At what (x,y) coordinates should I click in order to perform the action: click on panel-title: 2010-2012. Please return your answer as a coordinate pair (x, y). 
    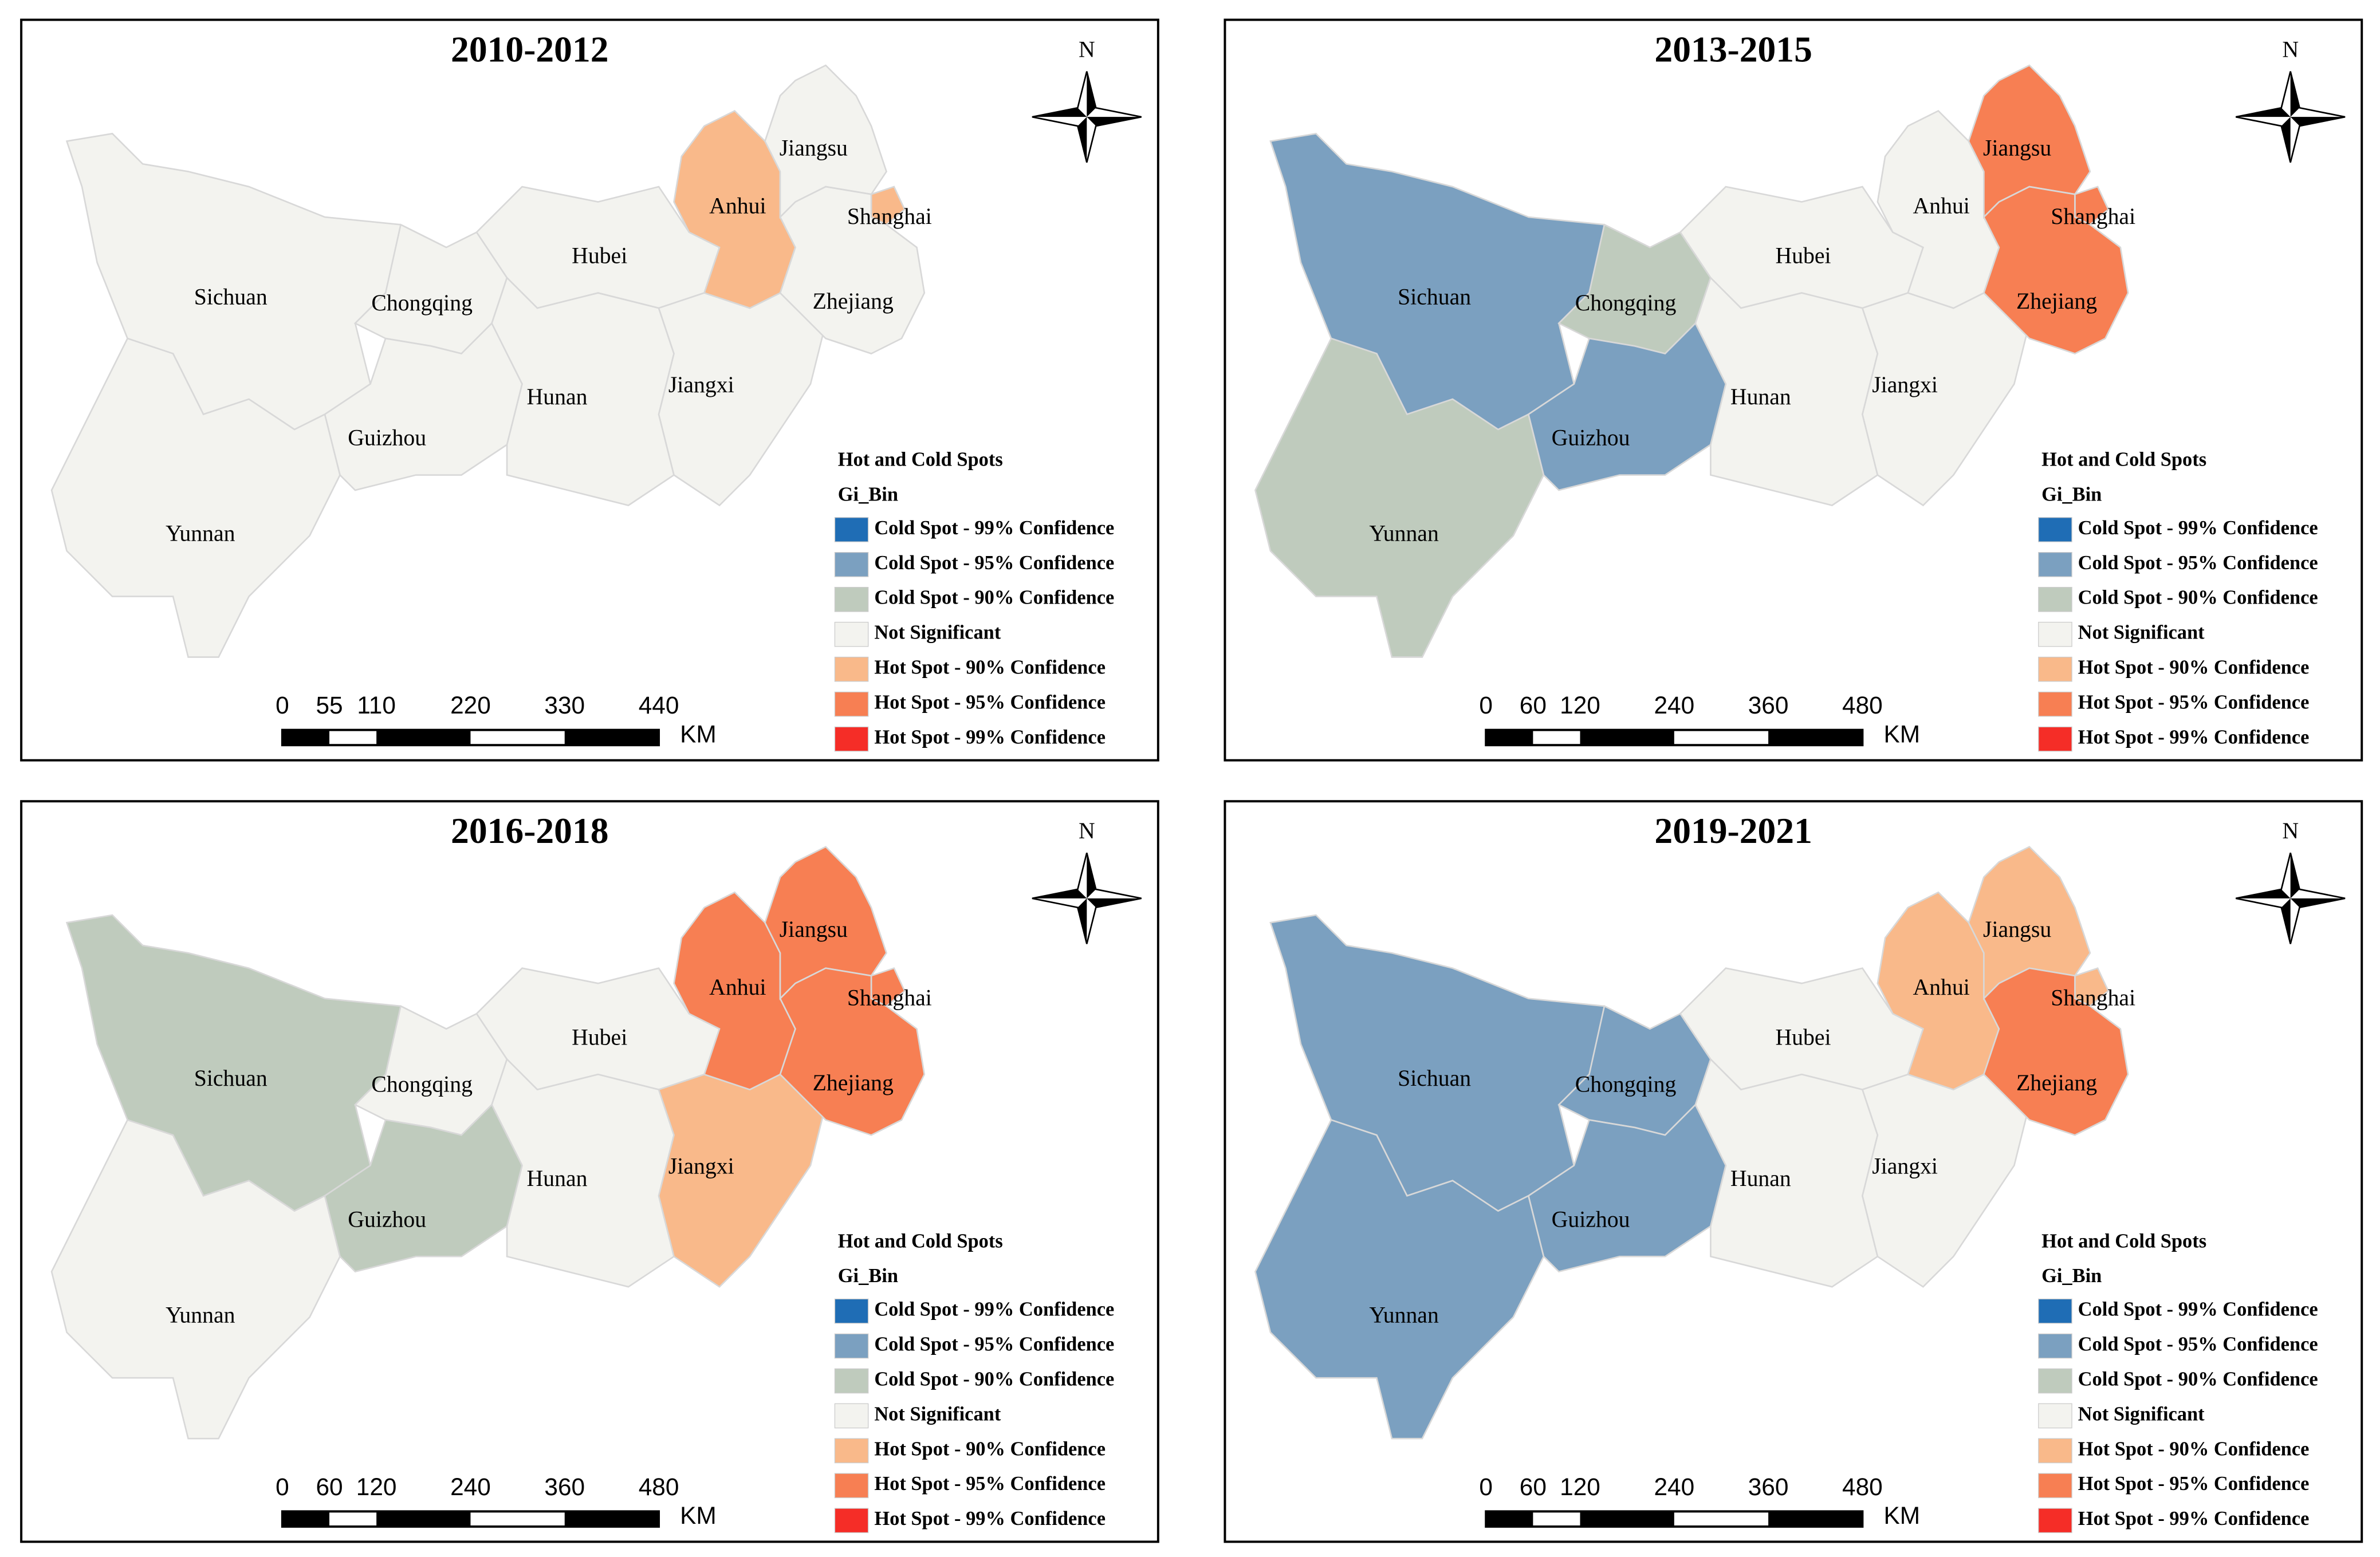
    Looking at the image, I should click on (529, 49).